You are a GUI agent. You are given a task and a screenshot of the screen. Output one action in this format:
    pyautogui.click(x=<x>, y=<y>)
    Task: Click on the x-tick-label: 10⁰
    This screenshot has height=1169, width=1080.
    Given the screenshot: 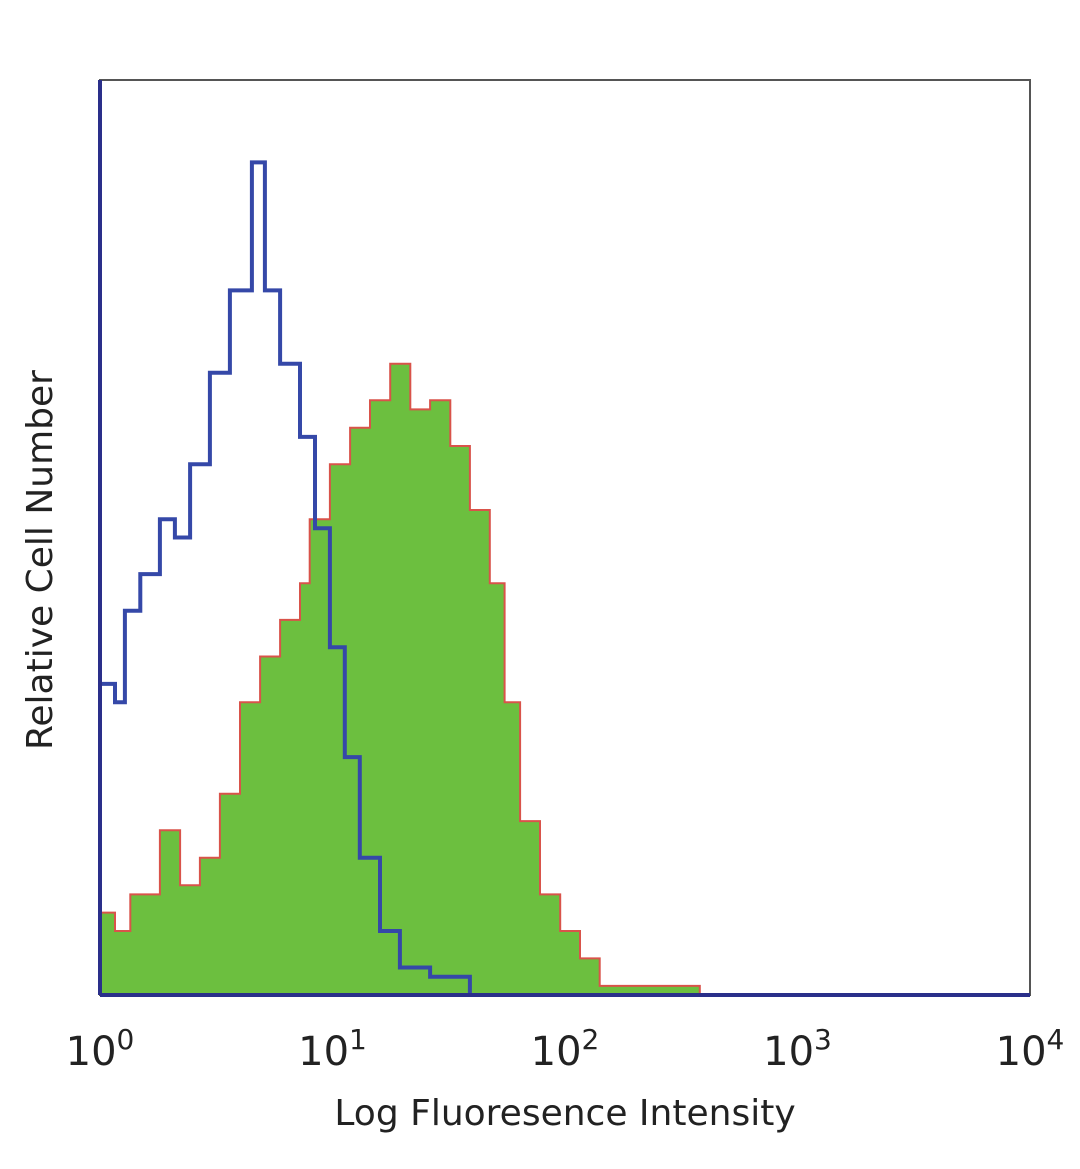 What is the action you would take?
    pyautogui.click(x=100, y=1049)
    